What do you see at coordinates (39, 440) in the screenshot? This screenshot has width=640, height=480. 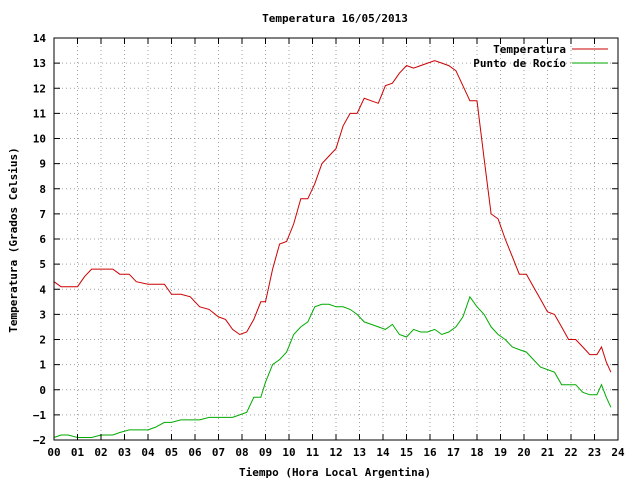 I see `y-tick-label: −2` at bounding box center [39, 440].